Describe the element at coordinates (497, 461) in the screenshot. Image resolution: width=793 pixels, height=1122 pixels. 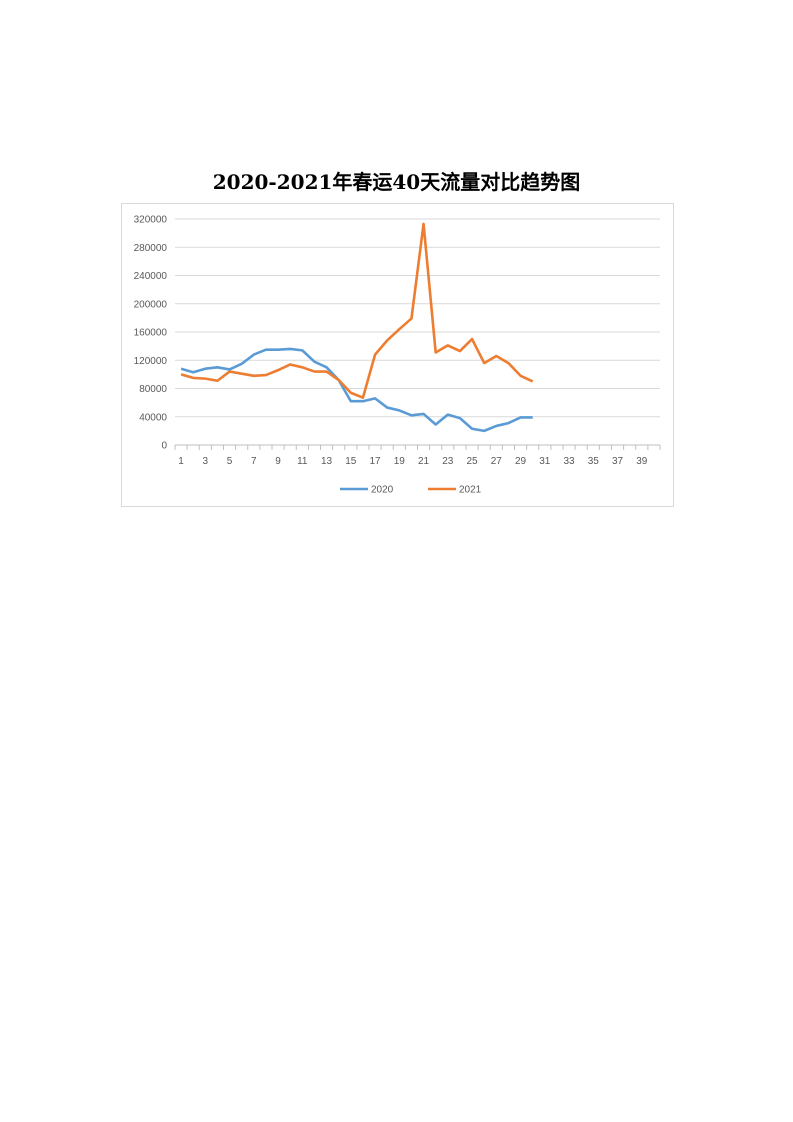
I see `x-tick-label: 27` at that location.